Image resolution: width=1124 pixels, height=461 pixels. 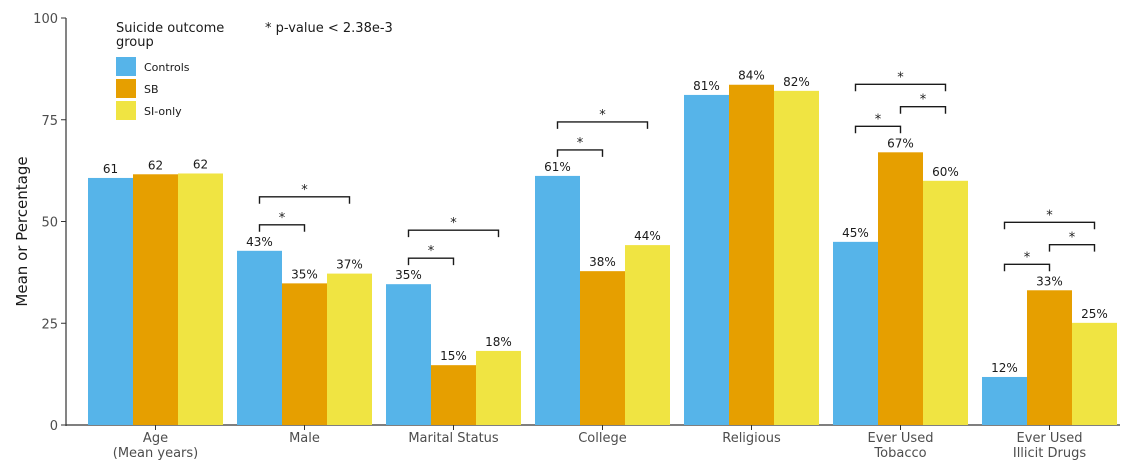 I want to click on x-tick-label: Ever Used Illicit Drugs, so click(x=1050, y=446).